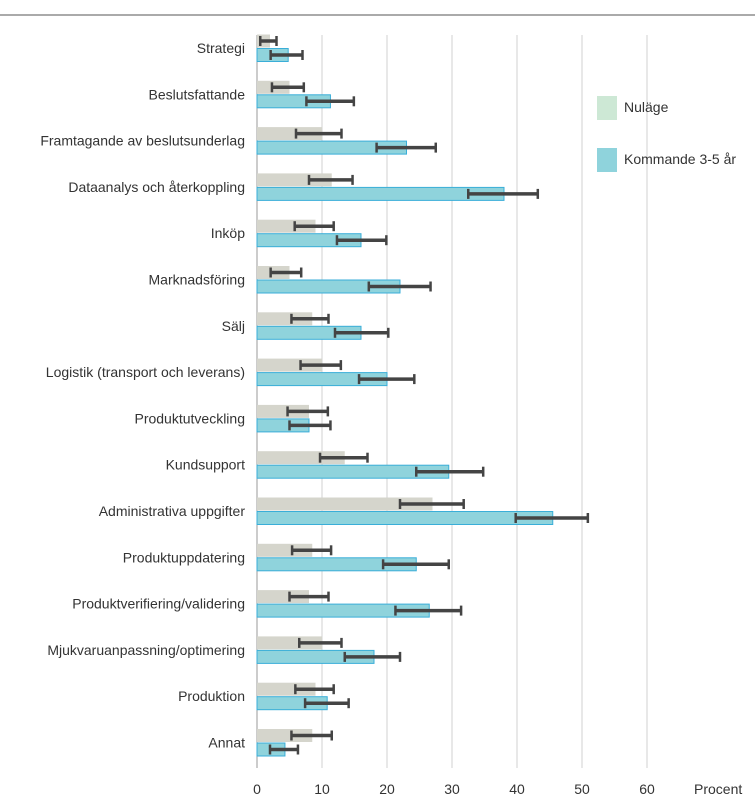  I want to click on category-label: Produktverifiering/validering, so click(158, 604).